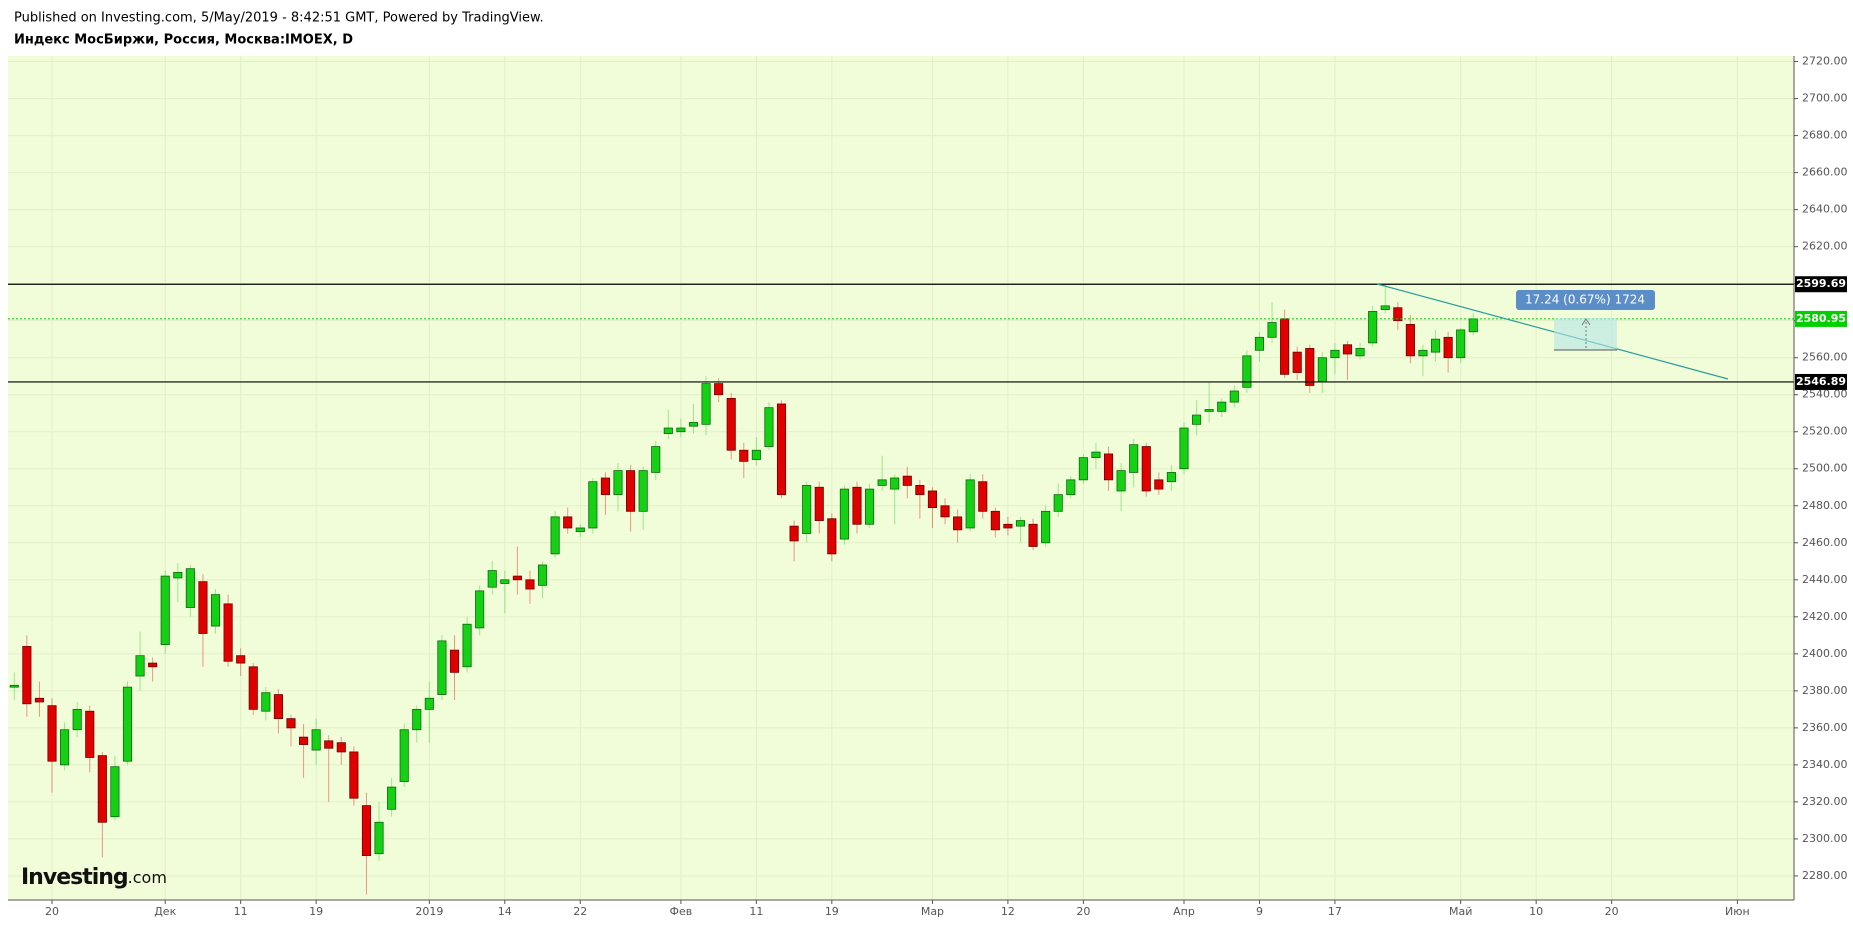 The width and height of the screenshot is (1853, 928). What do you see at coordinates (1825, 653) in the screenshot?
I see `y-tick-label: 2400.00` at bounding box center [1825, 653].